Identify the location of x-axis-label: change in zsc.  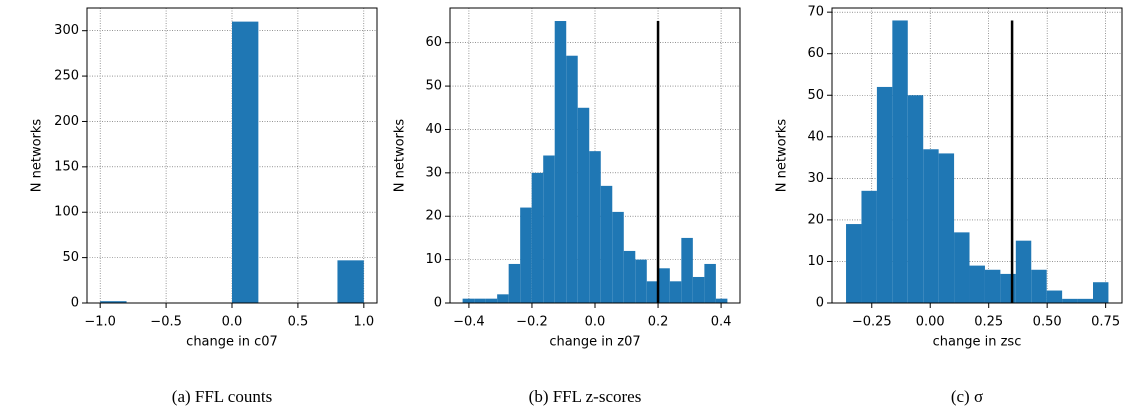
(977, 342).